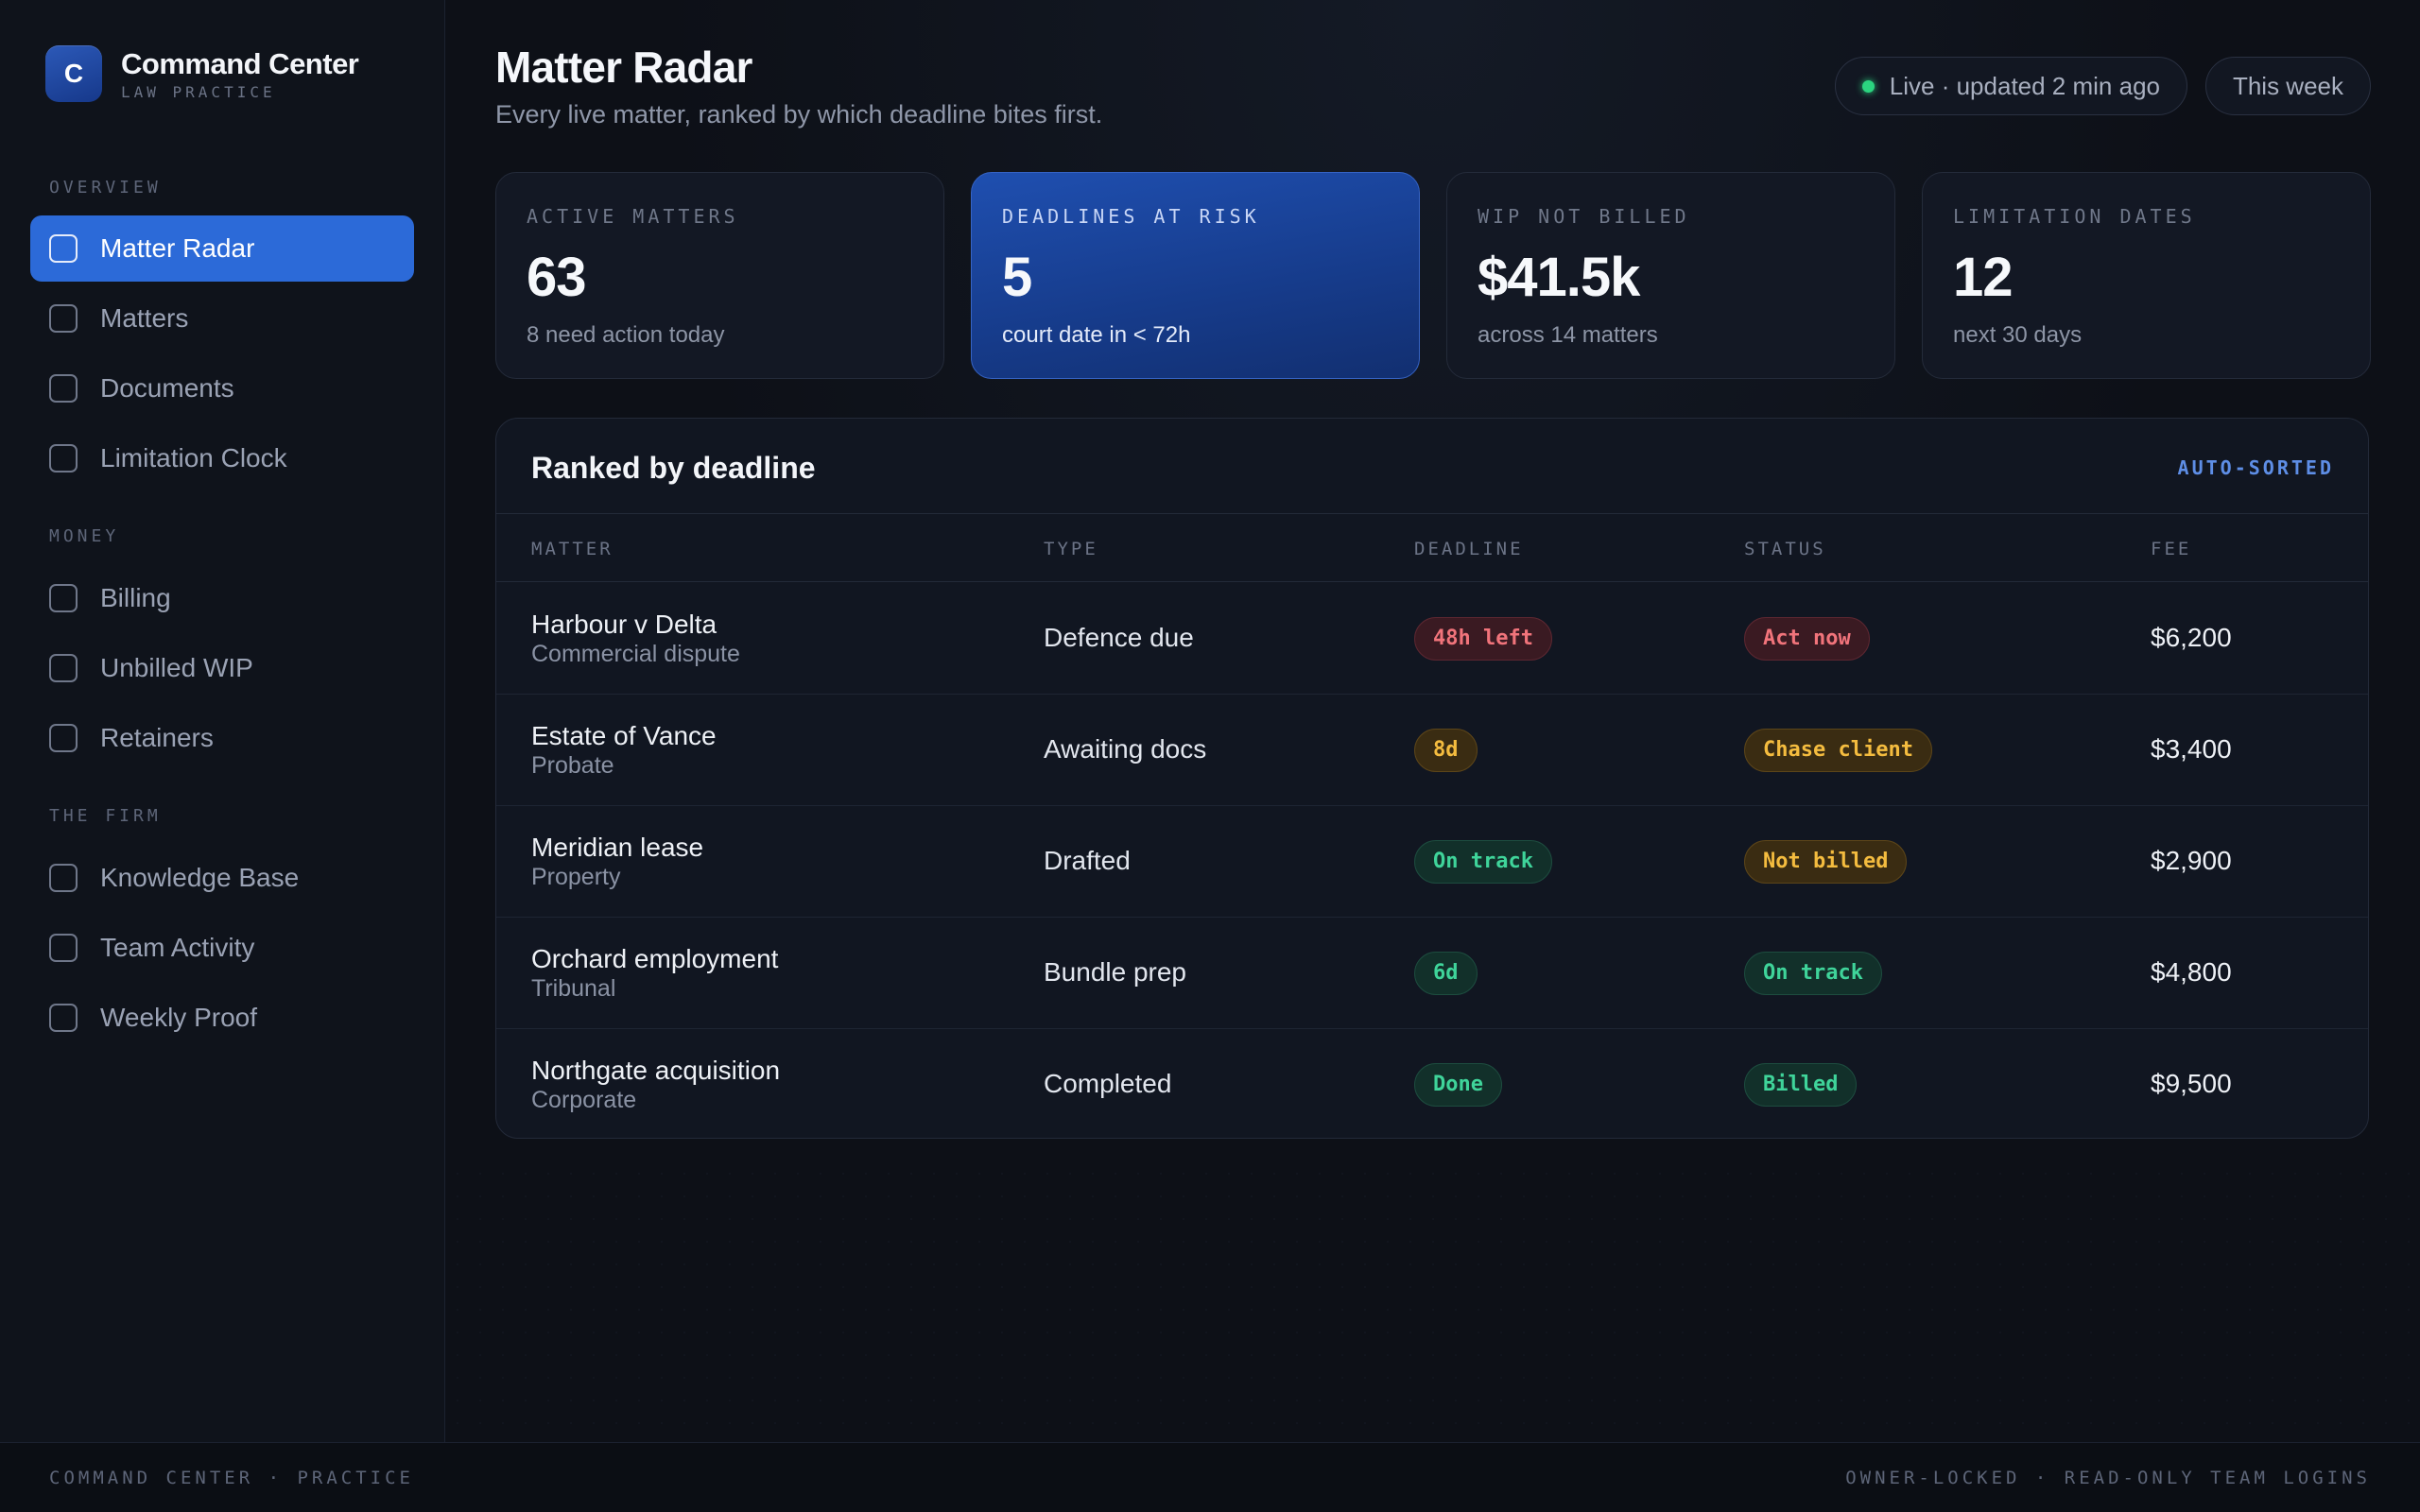 The width and height of the screenshot is (2420, 1512). Describe the element at coordinates (231, 1478) in the screenshot. I see `footer-left-text: COMMAND CENTER · PRACTICE` at that location.